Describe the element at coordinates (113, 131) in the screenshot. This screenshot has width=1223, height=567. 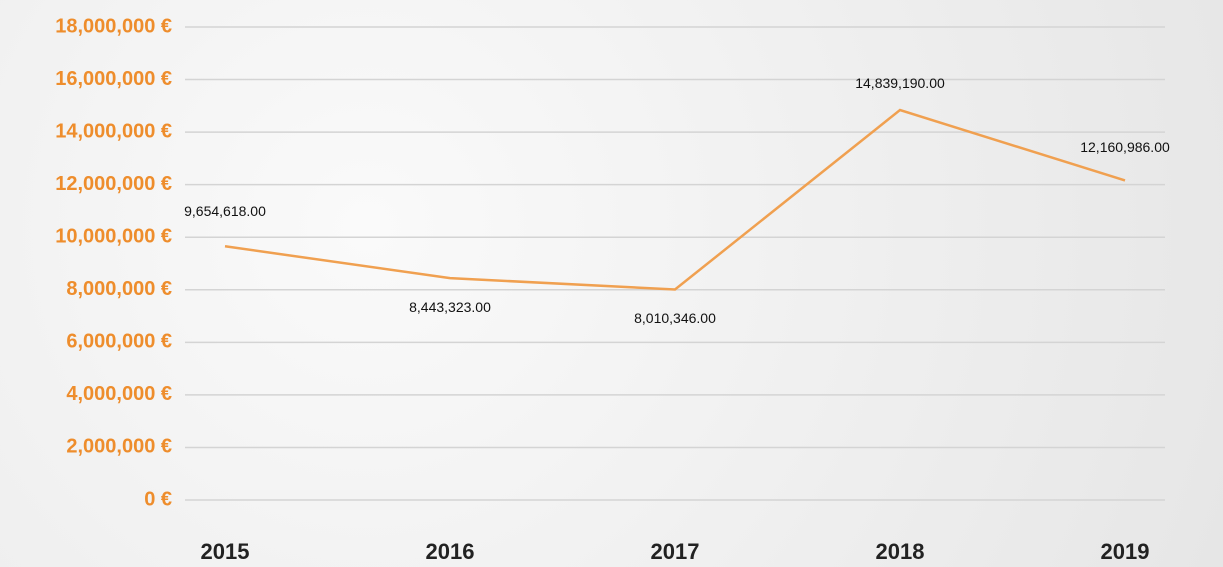
I see `y-tick-label: 14,000,000 €` at that location.